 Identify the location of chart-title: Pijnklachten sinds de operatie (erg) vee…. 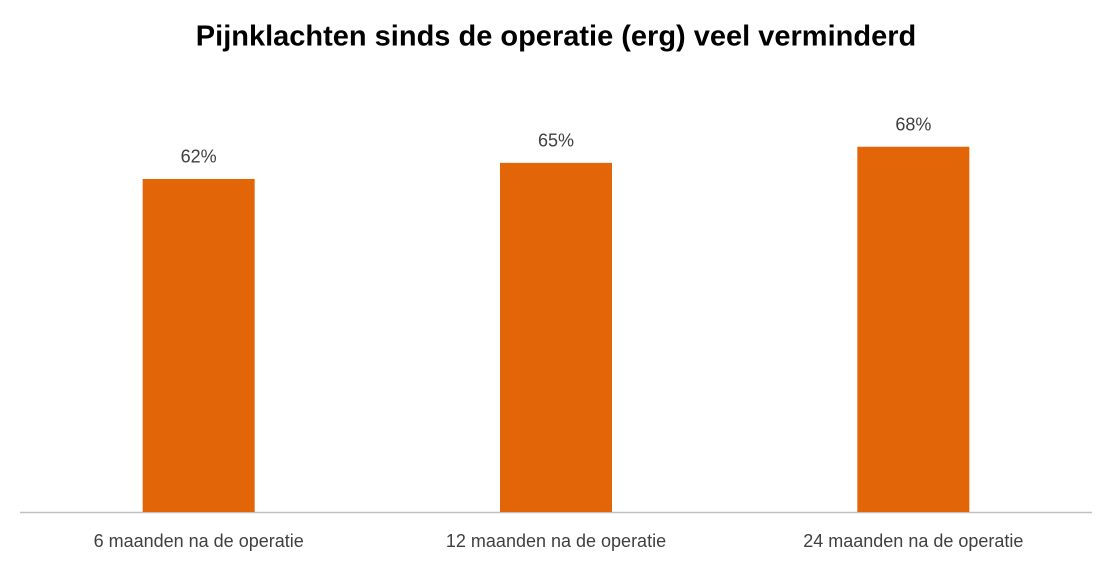
(556, 37).